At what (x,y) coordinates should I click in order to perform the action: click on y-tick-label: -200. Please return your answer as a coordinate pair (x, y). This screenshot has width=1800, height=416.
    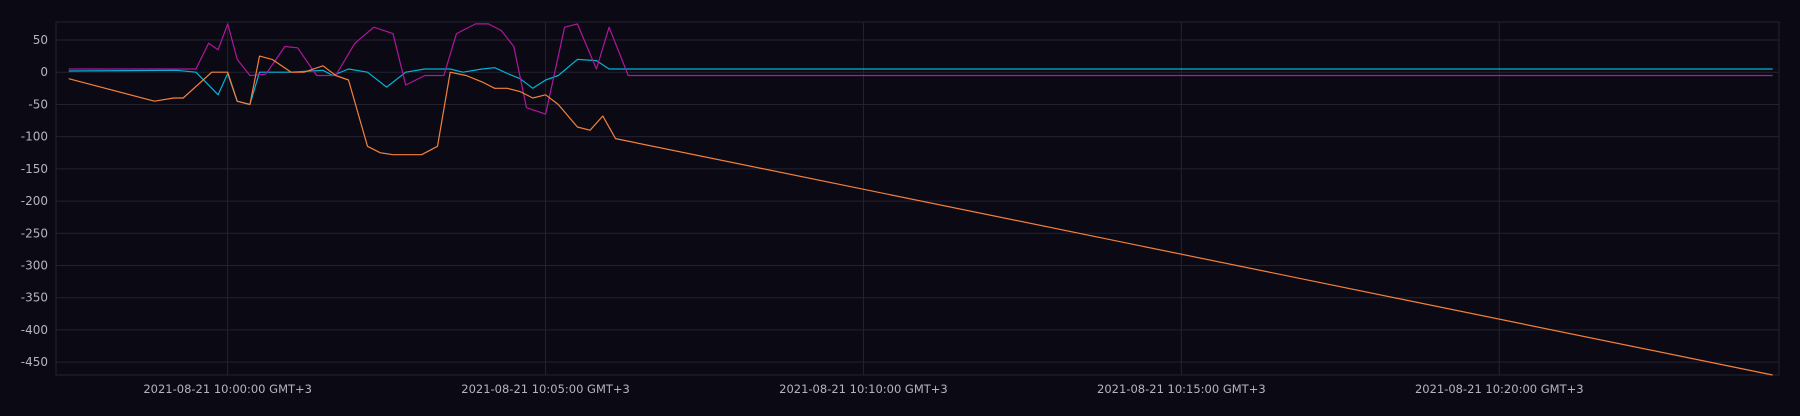
    Looking at the image, I should click on (34, 201).